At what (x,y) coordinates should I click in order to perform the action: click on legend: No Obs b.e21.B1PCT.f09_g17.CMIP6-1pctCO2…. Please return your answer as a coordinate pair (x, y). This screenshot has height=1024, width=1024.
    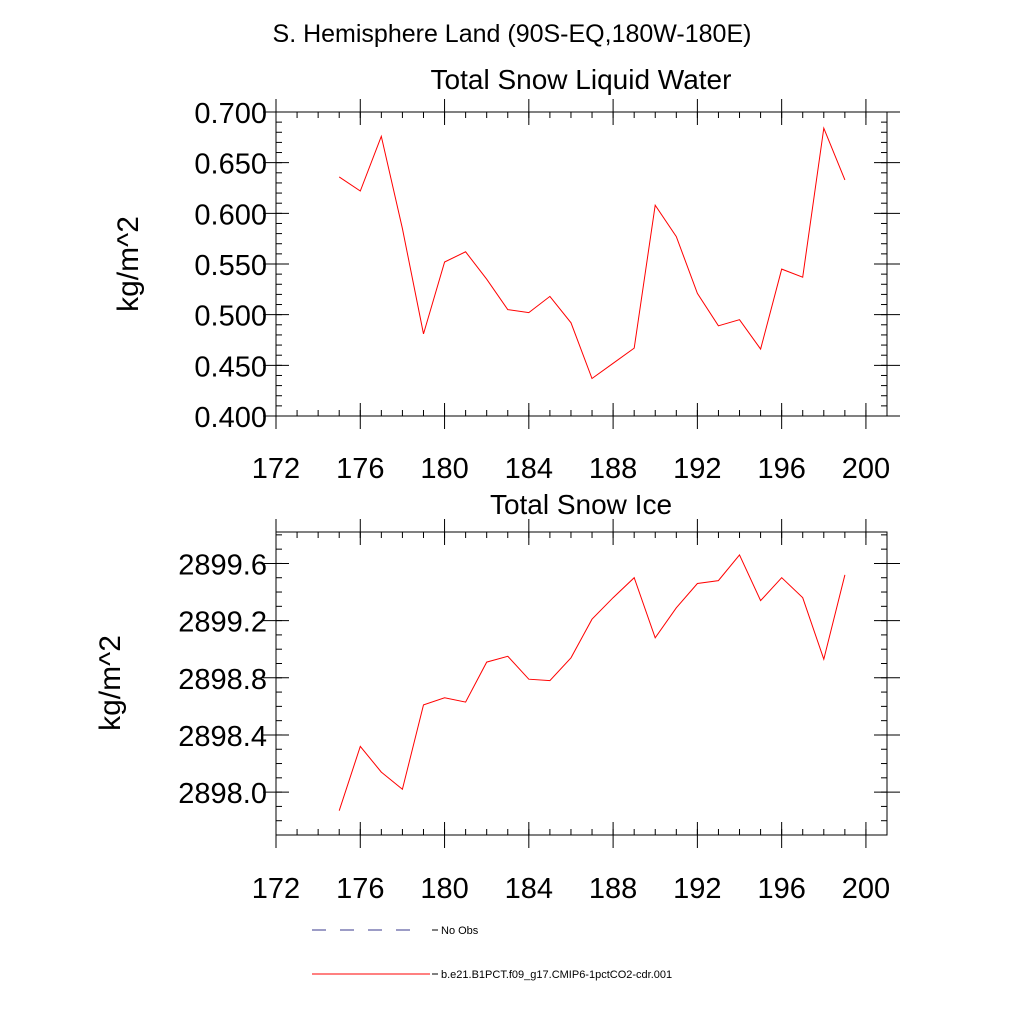
    Looking at the image, I should click on (492, 953).